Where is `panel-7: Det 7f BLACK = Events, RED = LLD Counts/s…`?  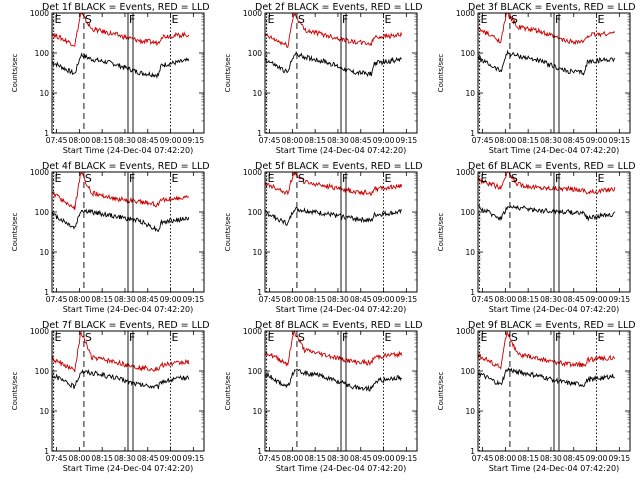 panel-7: Det 7f BLACK = Events, RED = LLD Counts/s… is located at coordinates (110, 396).